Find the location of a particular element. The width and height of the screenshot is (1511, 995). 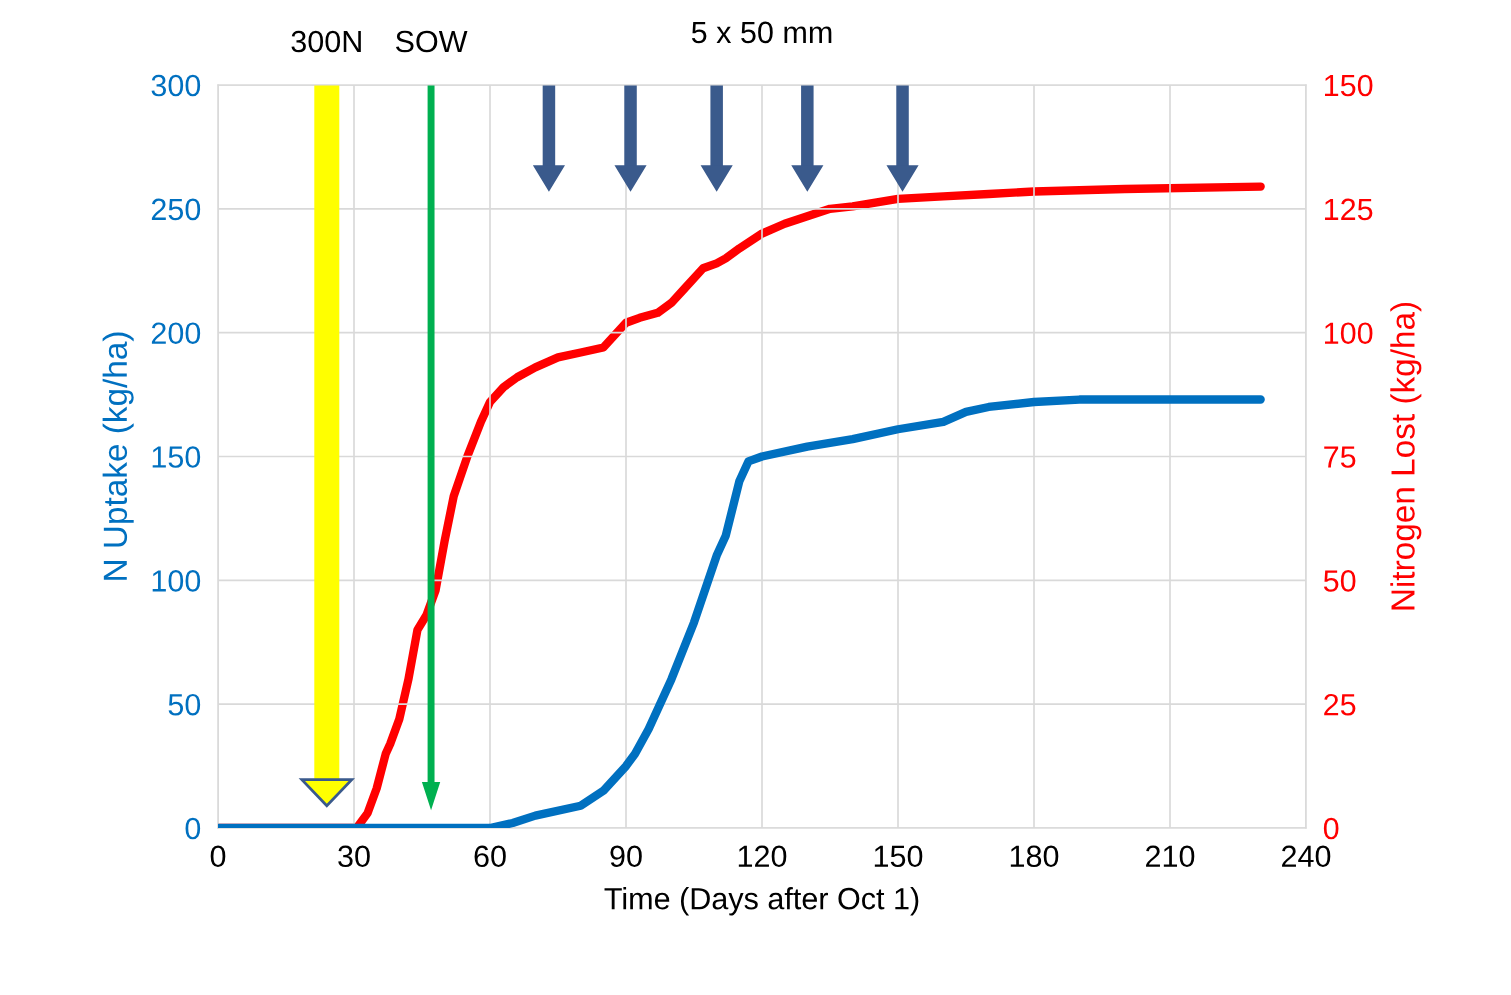

y2-tick-label: 150 is located at coordinates (1349, 85).